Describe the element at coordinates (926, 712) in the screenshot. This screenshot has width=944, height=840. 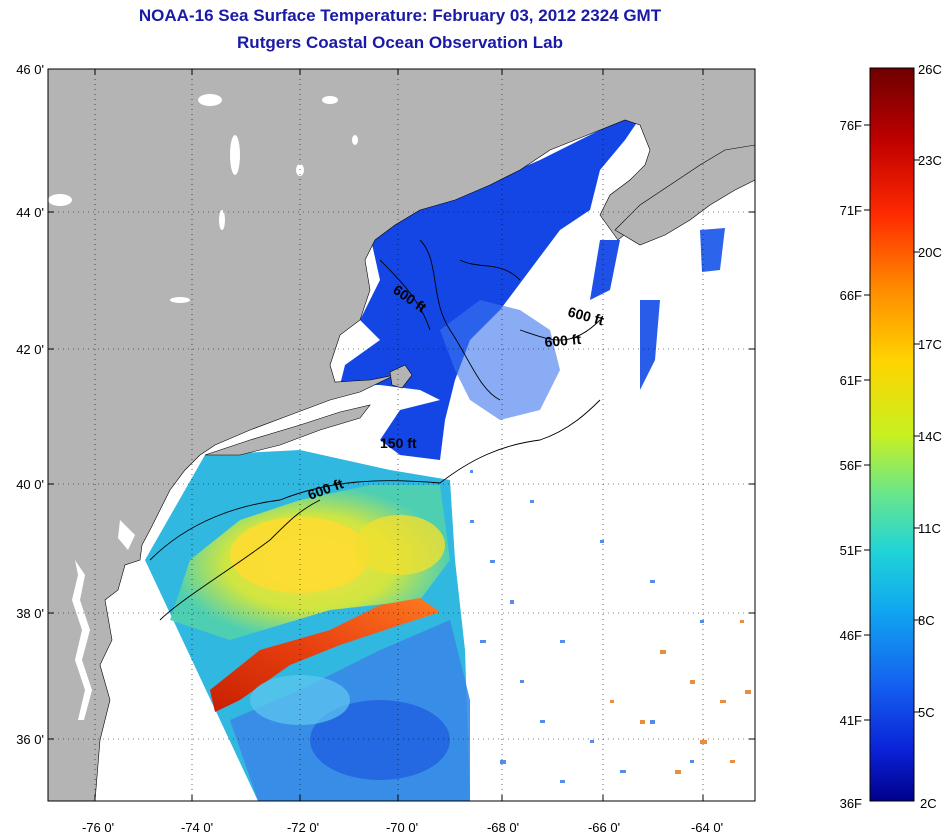
I see `colorbar-c-label: 5C` at that location.